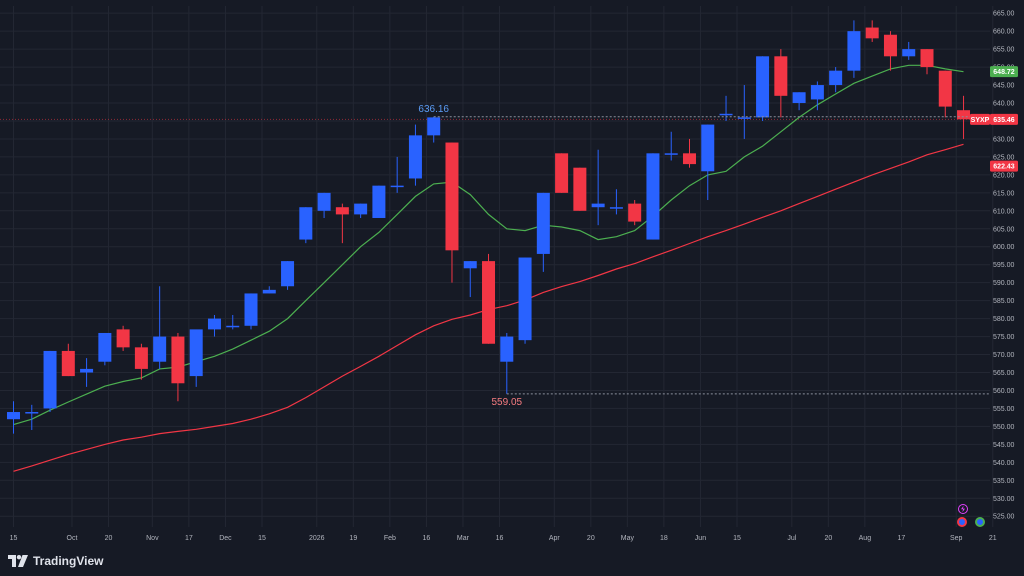 The width and height of the screenshot is (1024, 576). I want to click on price-tick-label: 630.00, so click(1004, 139).